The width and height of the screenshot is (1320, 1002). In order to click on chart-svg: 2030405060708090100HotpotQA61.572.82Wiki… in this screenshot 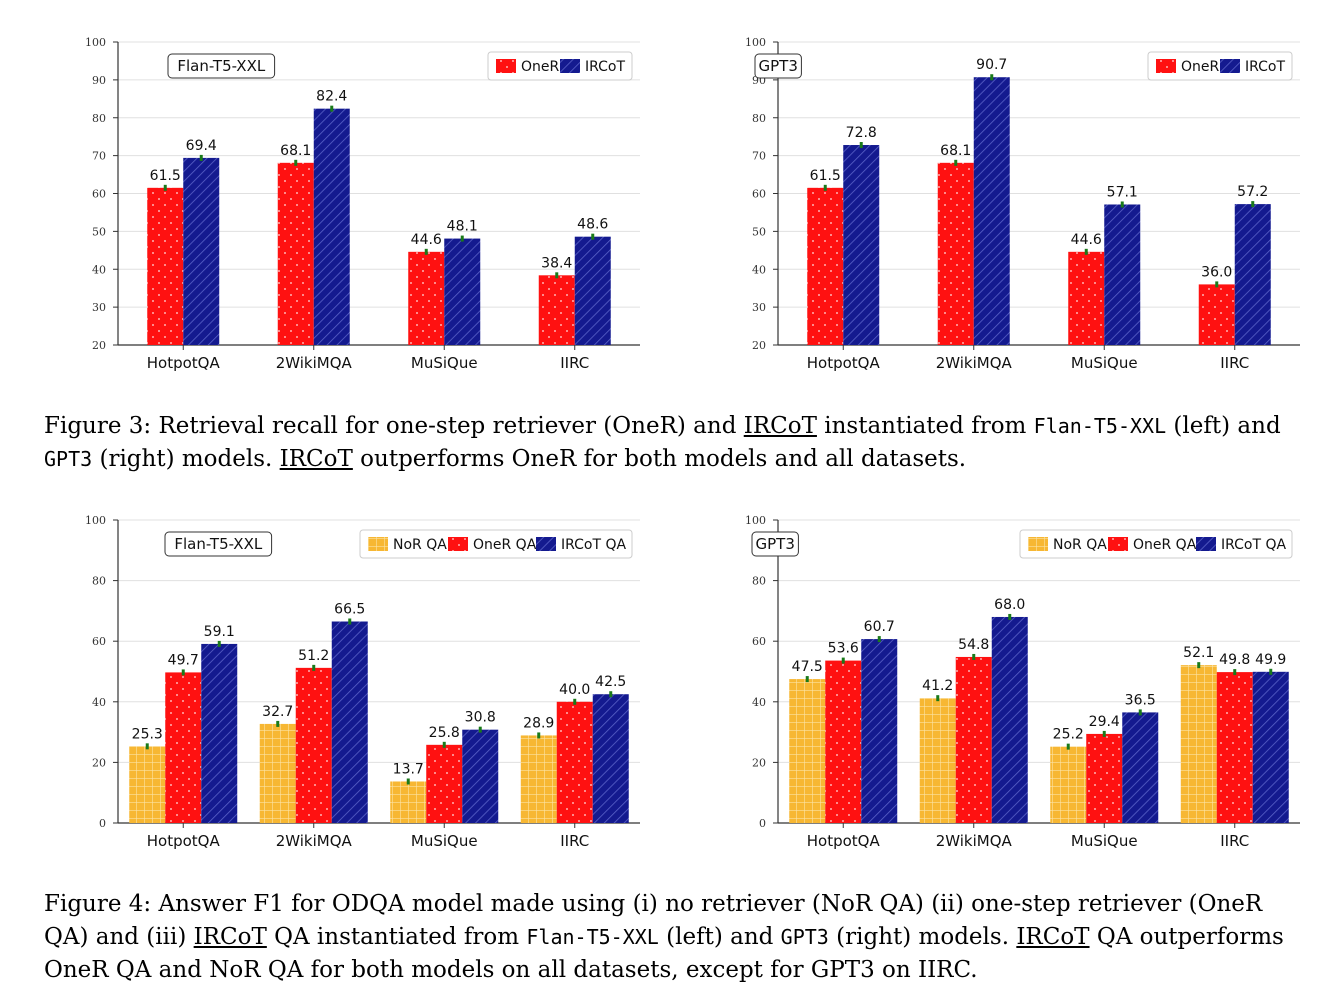, I will do `click(1022, 204)`.